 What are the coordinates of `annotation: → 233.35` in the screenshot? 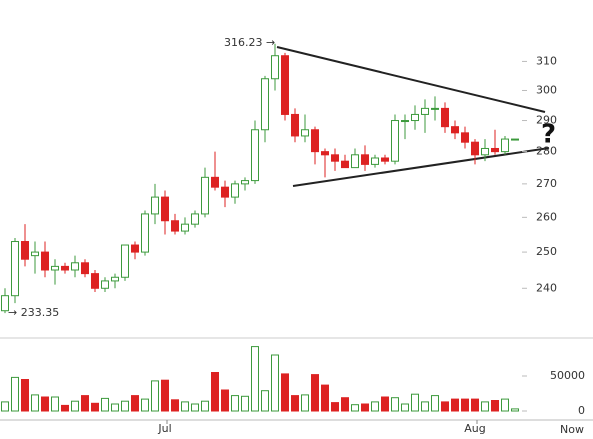 It's located at (33, 312).